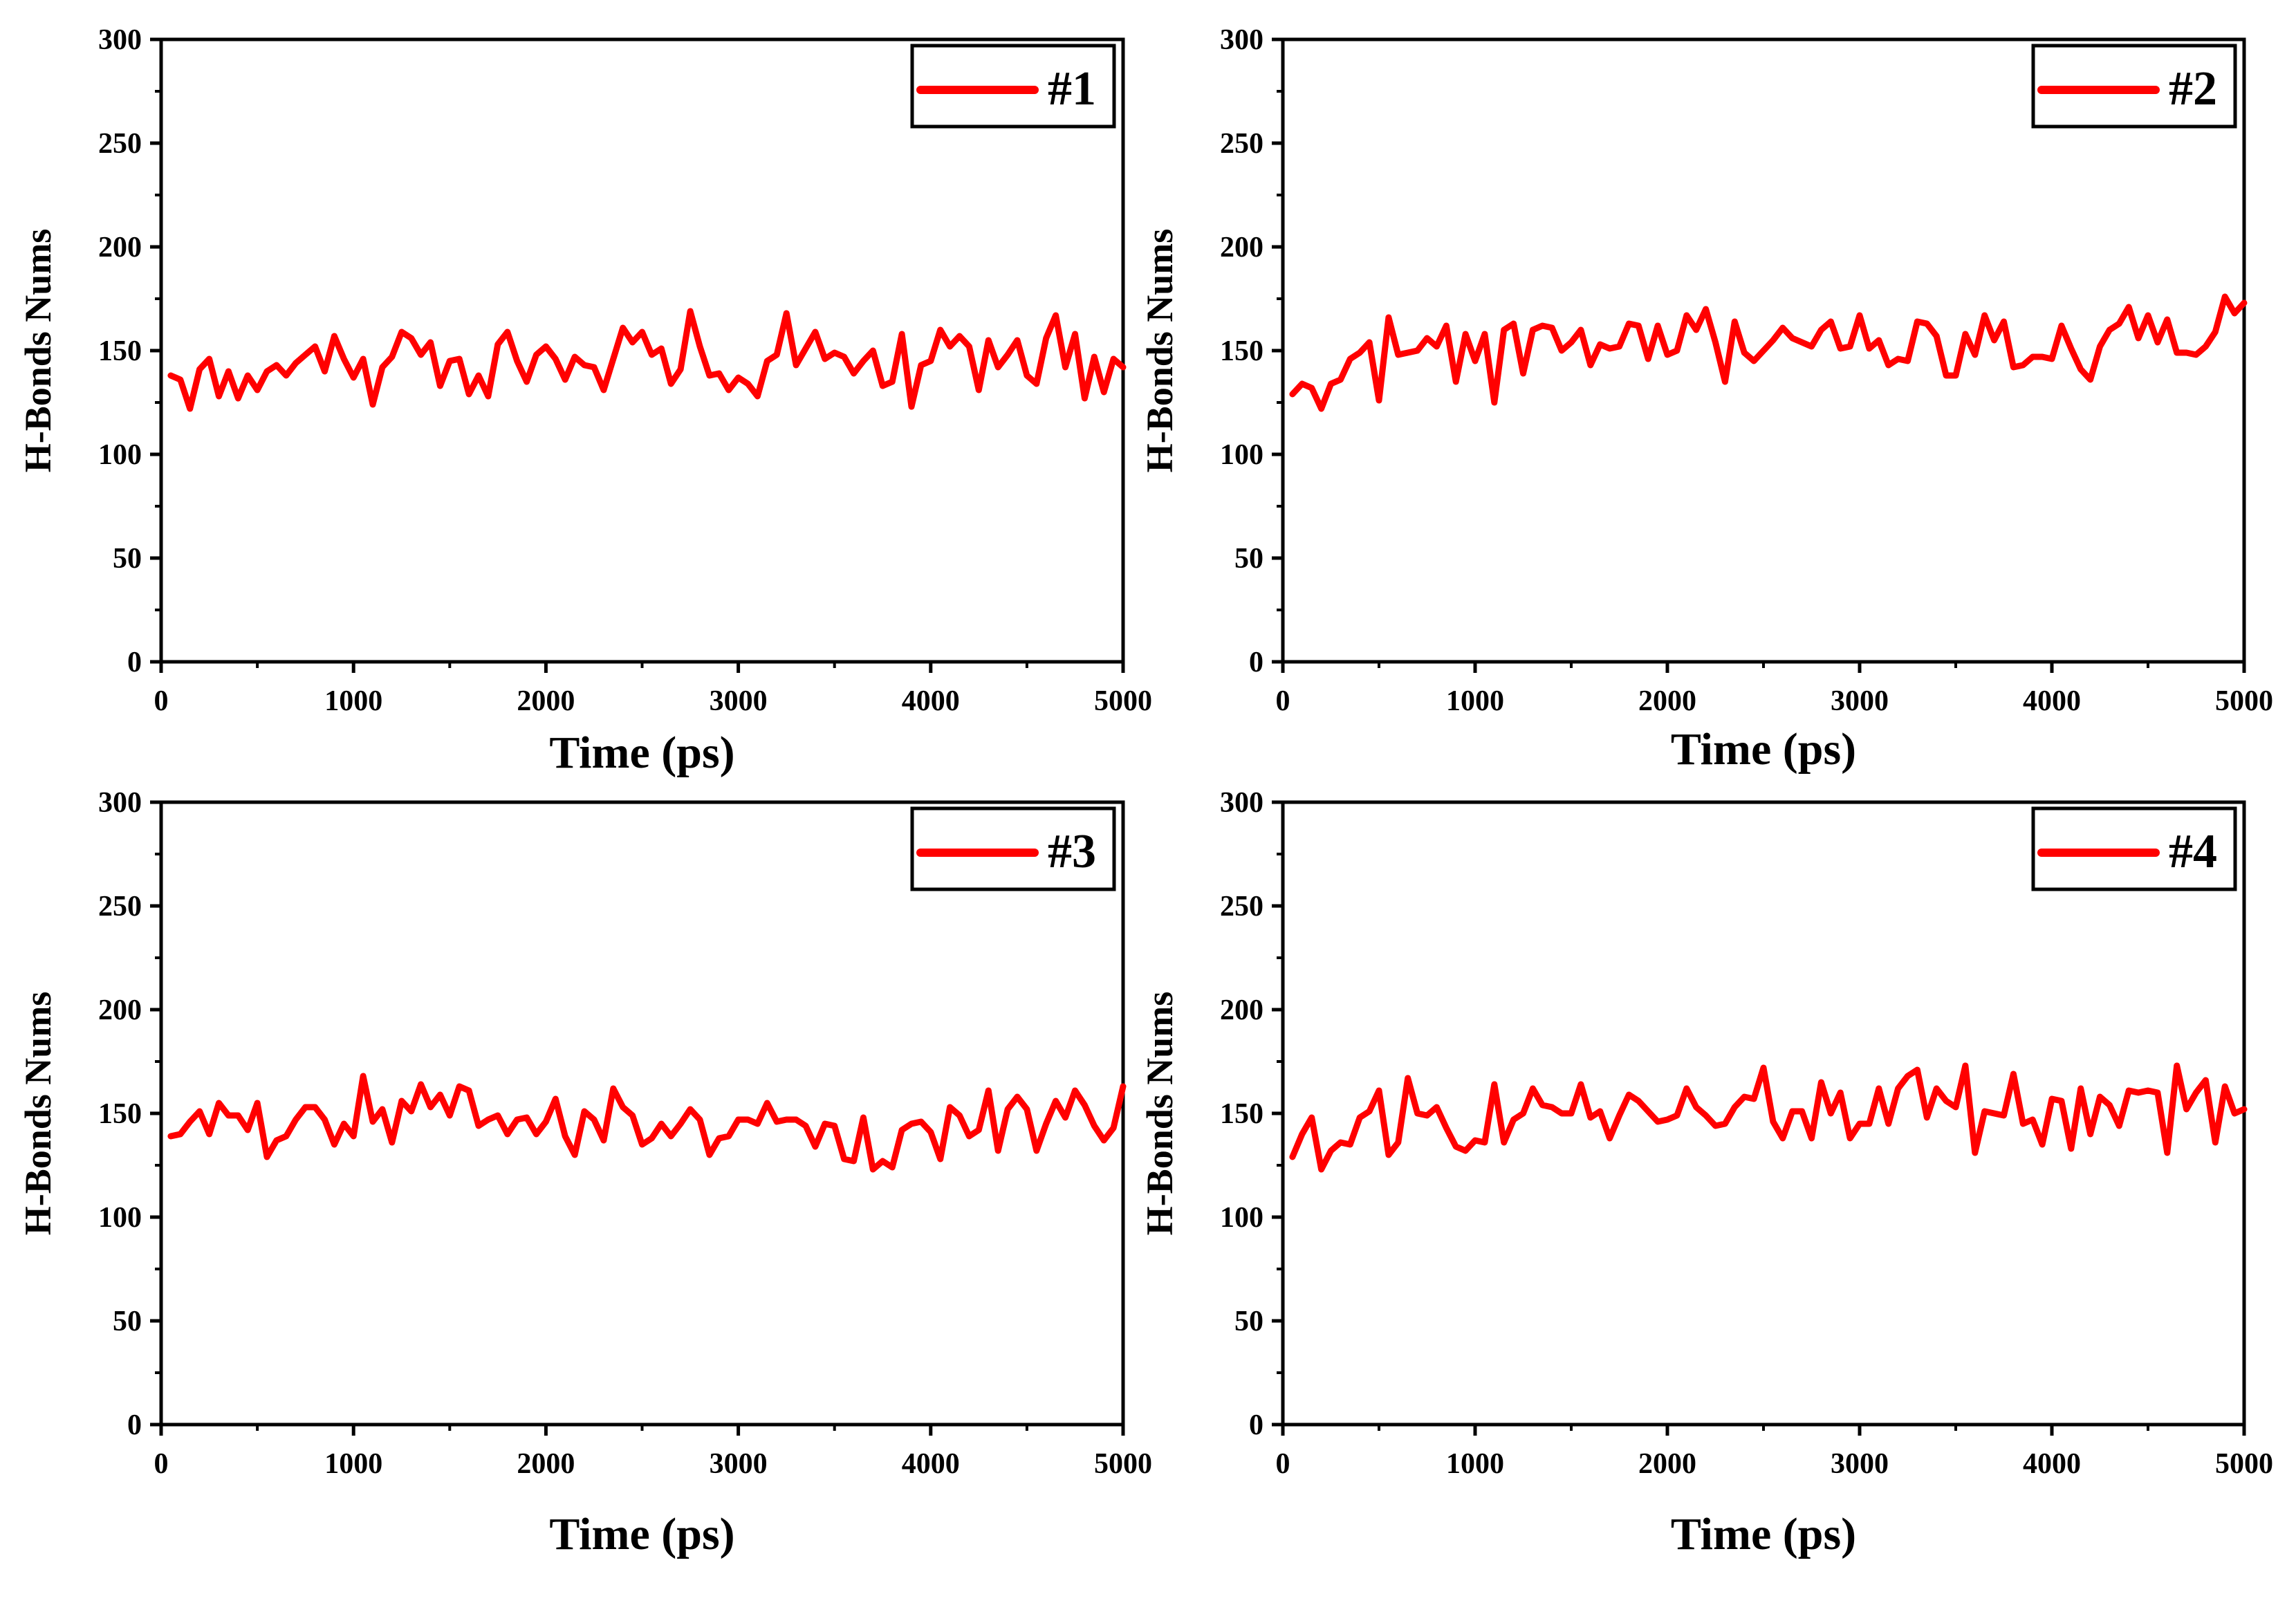 The height and width of the screenshot is (1603, 2296). I want to click on legend: #2, so click(2134, 87).